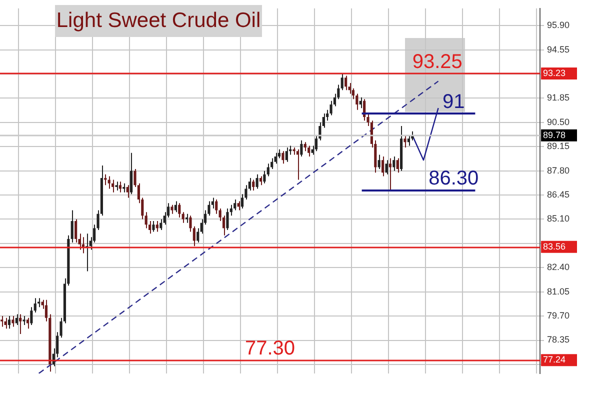 This screenshot has height=411, width=600. Describe the element at coordinates (558, 97) in the screenshot. I see `y-tick-label: 91.85` at that location.